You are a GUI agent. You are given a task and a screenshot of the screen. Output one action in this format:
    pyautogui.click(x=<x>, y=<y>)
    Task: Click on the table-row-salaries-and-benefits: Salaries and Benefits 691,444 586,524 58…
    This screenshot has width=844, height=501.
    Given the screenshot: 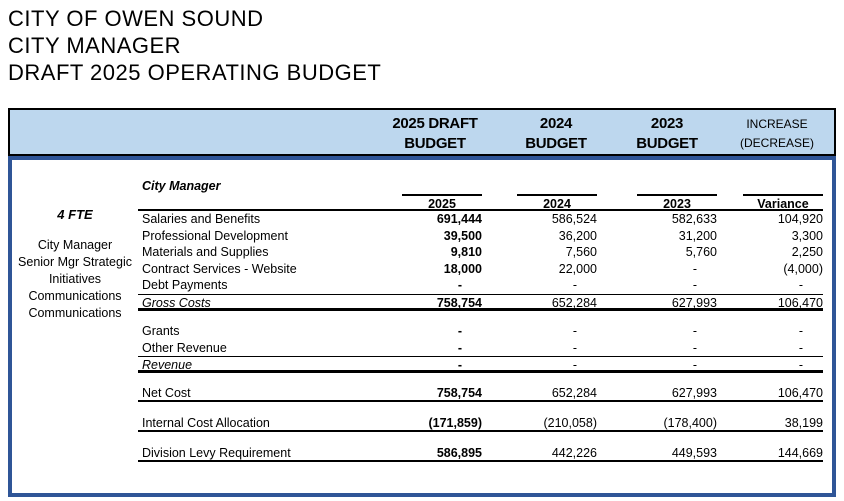 What is the action you would take?
    pyautogui.click(x=480, y=219)
    